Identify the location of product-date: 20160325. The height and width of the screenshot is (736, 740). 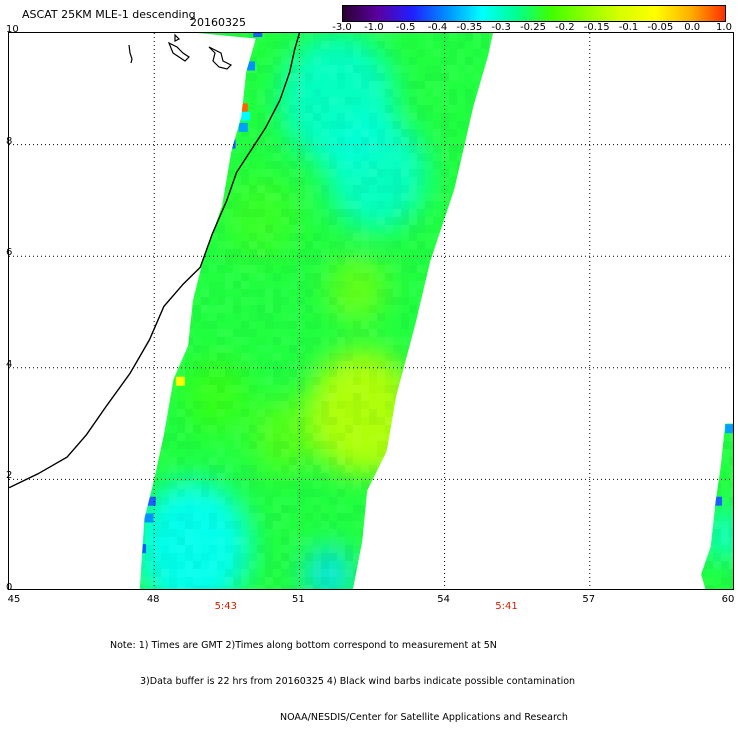
(218, 22).